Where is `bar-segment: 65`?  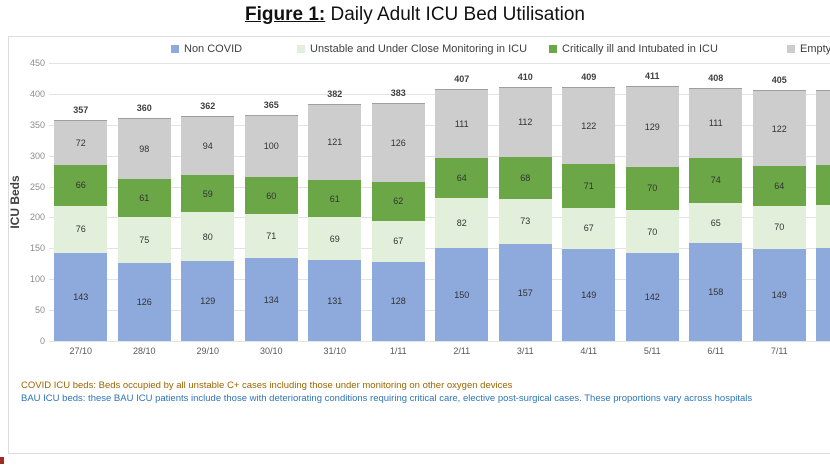
bar-segment: 65 is located at coordinates (716, 223).